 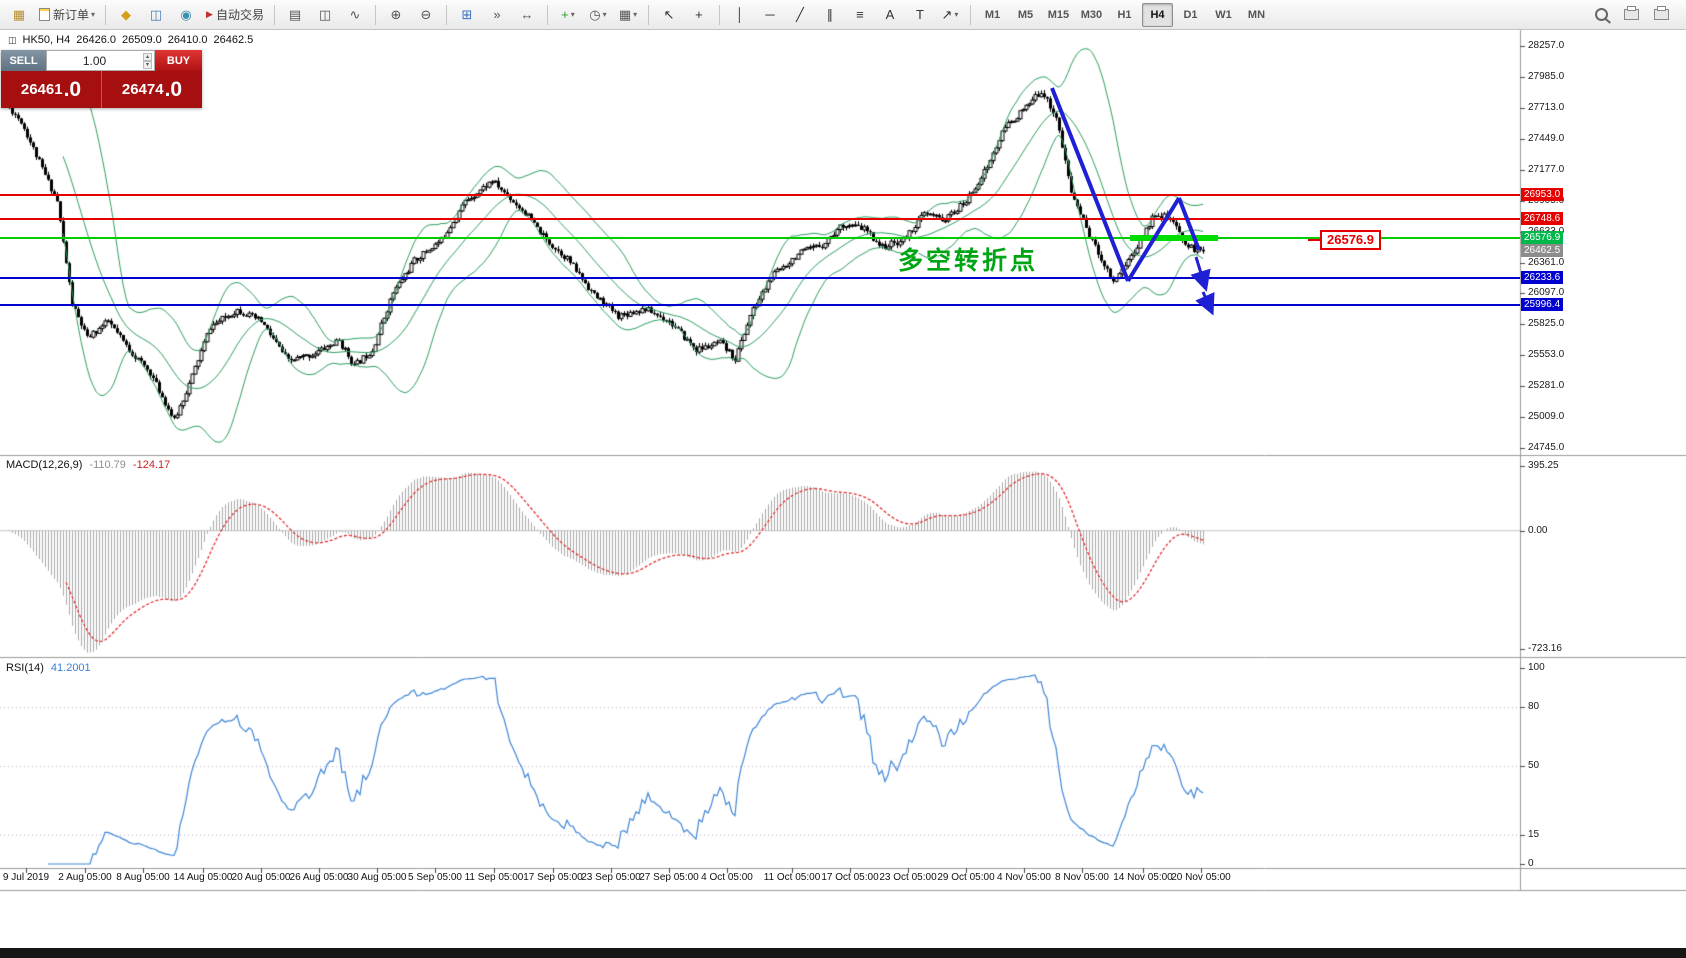 What do you see at coordinates (760, 219) in the screenshot?
I see `horizontal-line-26748.6` at bounding box center [760, 219].